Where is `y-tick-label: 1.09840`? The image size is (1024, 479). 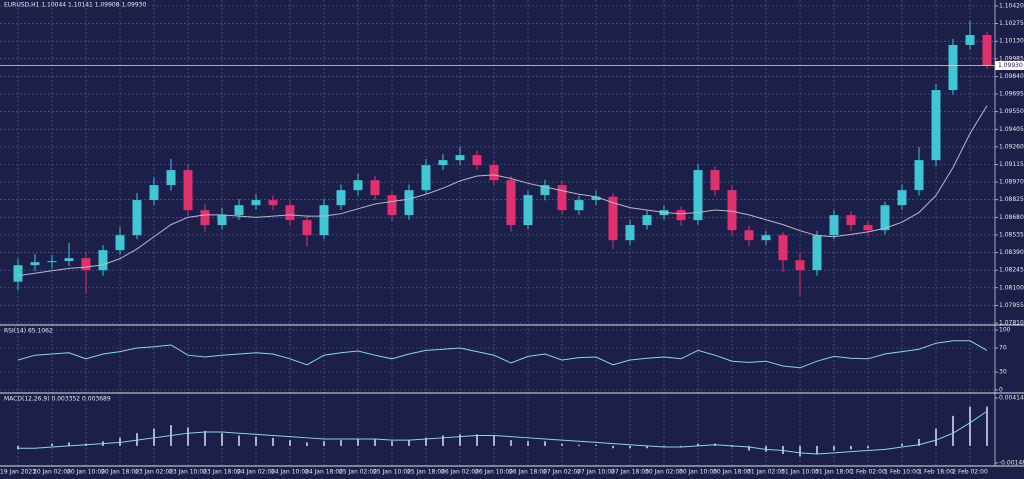
y-tick-label: 1.09840 is located at coordinates (1011, 76).